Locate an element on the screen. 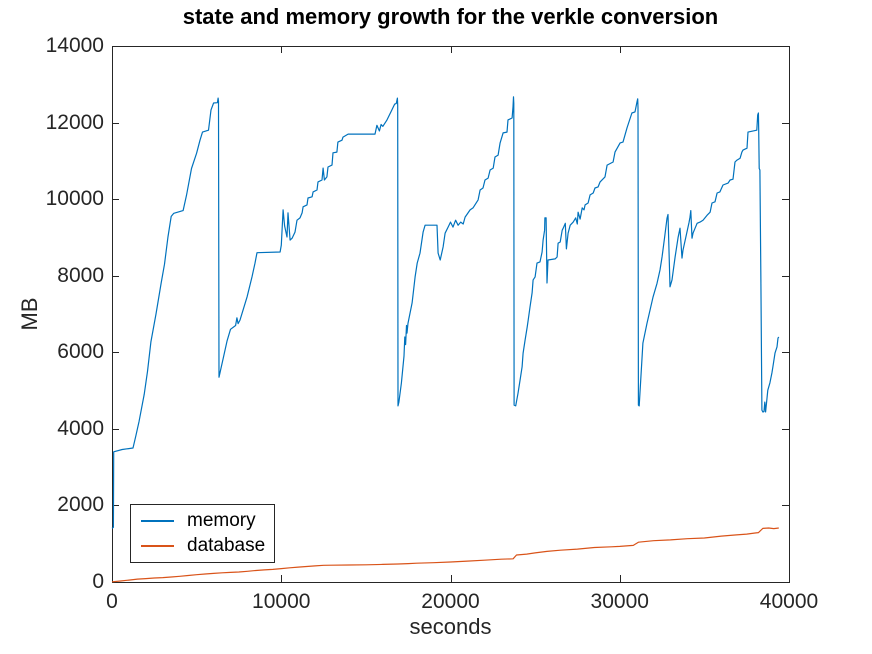 The height and width of the screenshot is (654, 872). y-tick-label: 8000 is located at coordinates (80, 275).